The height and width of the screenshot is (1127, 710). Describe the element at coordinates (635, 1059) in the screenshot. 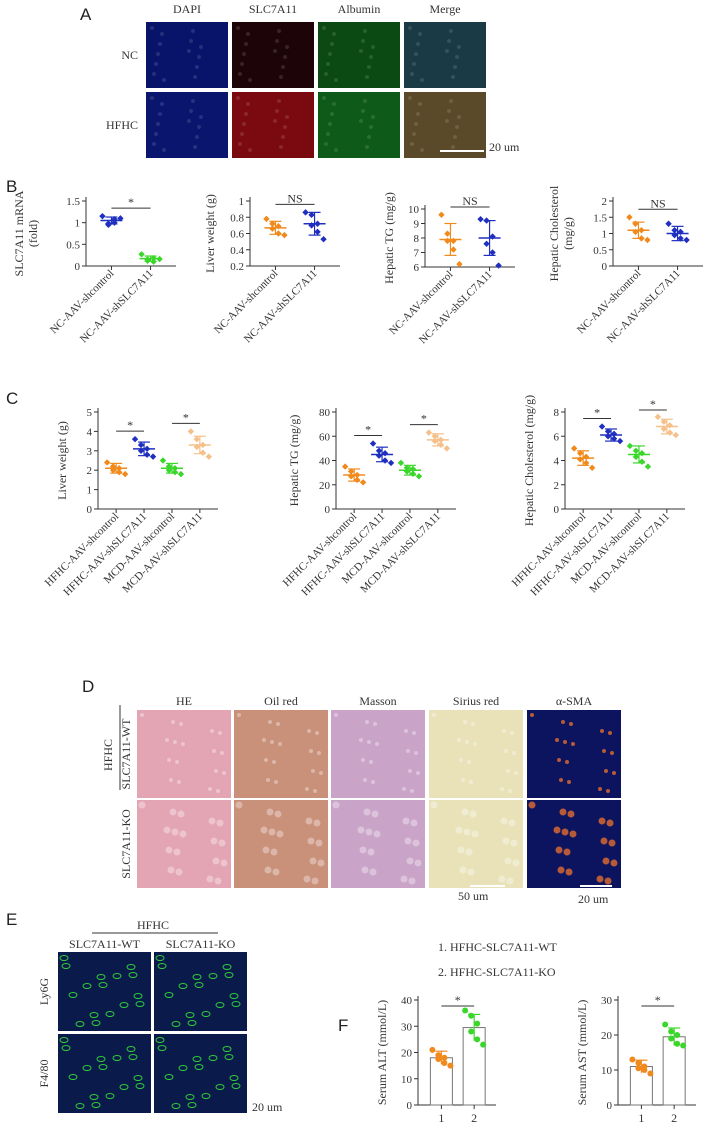

I see `bar-chart: 0 10 20 30 Serum AST (mmol/L) 1 2 *` at that location.